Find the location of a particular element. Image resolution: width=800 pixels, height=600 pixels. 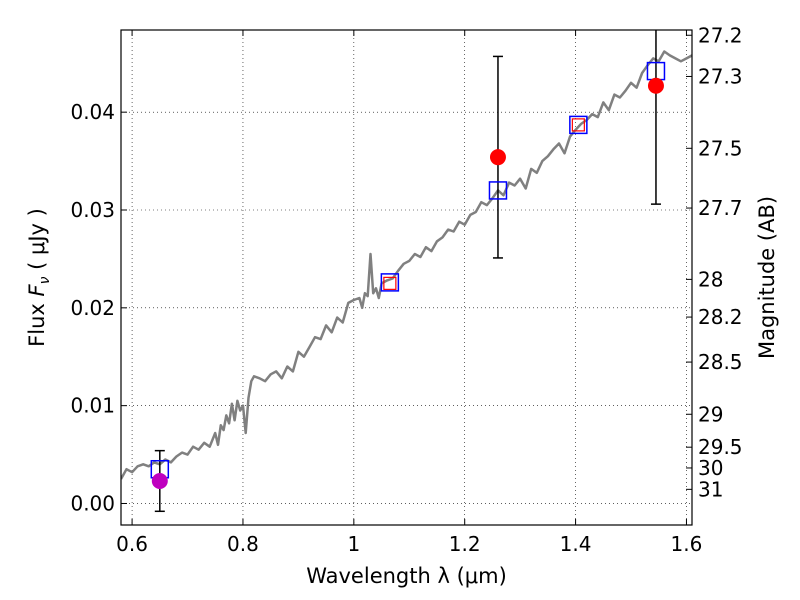

y2-tick-label: 30 is located at coordinates (710, 468).